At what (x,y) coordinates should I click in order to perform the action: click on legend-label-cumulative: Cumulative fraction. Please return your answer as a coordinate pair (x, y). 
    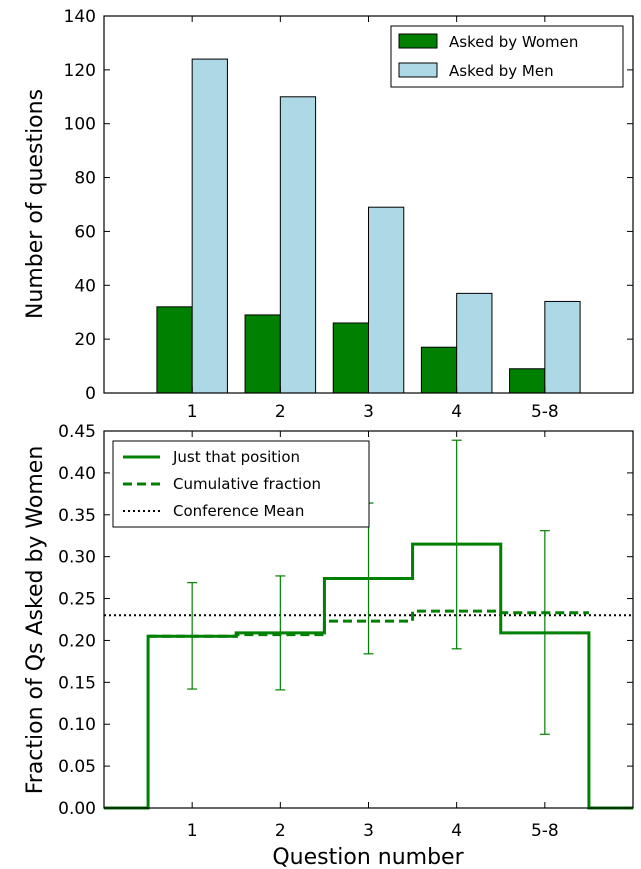
    Looking at the image, I should click on (247, 484).